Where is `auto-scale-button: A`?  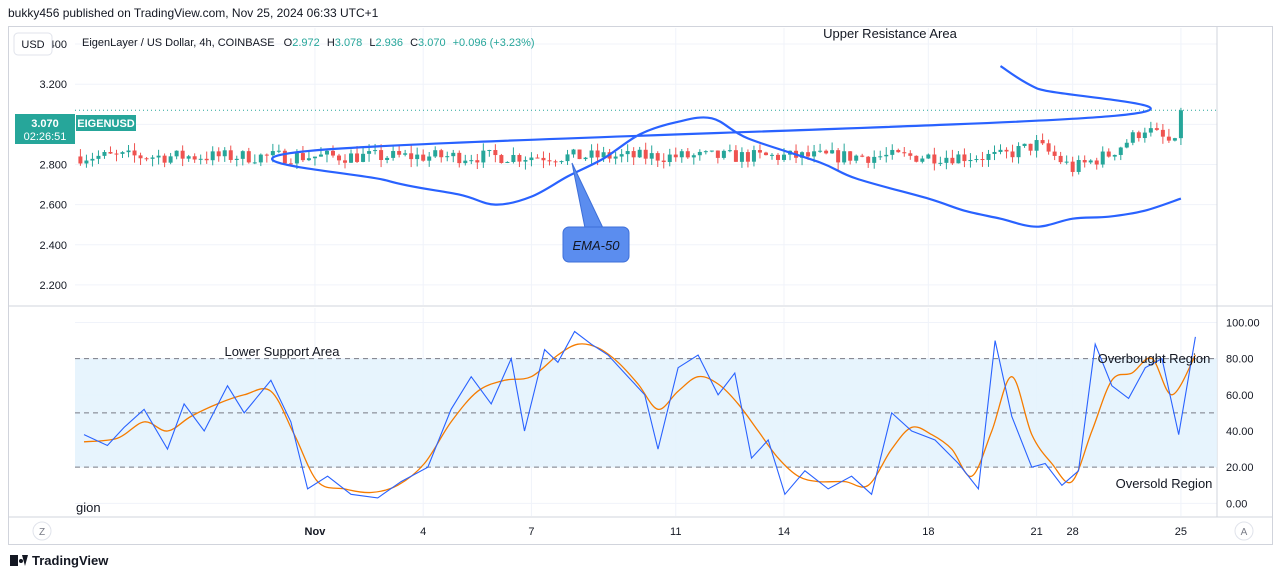 auto-scale-button: A is located at coordinates (1244, 531).